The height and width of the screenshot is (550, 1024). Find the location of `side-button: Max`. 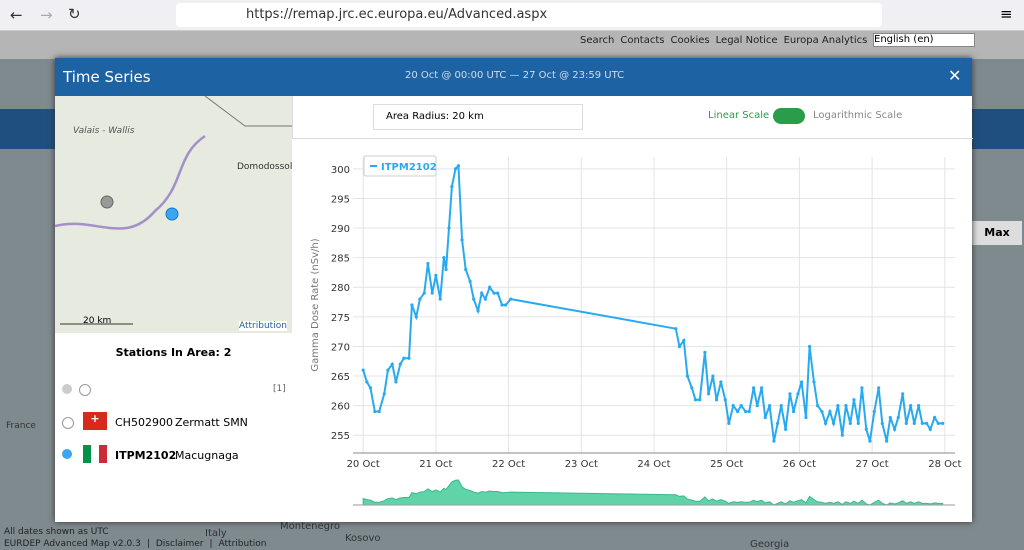

side-button: Max is located at coordinates (997, 233).